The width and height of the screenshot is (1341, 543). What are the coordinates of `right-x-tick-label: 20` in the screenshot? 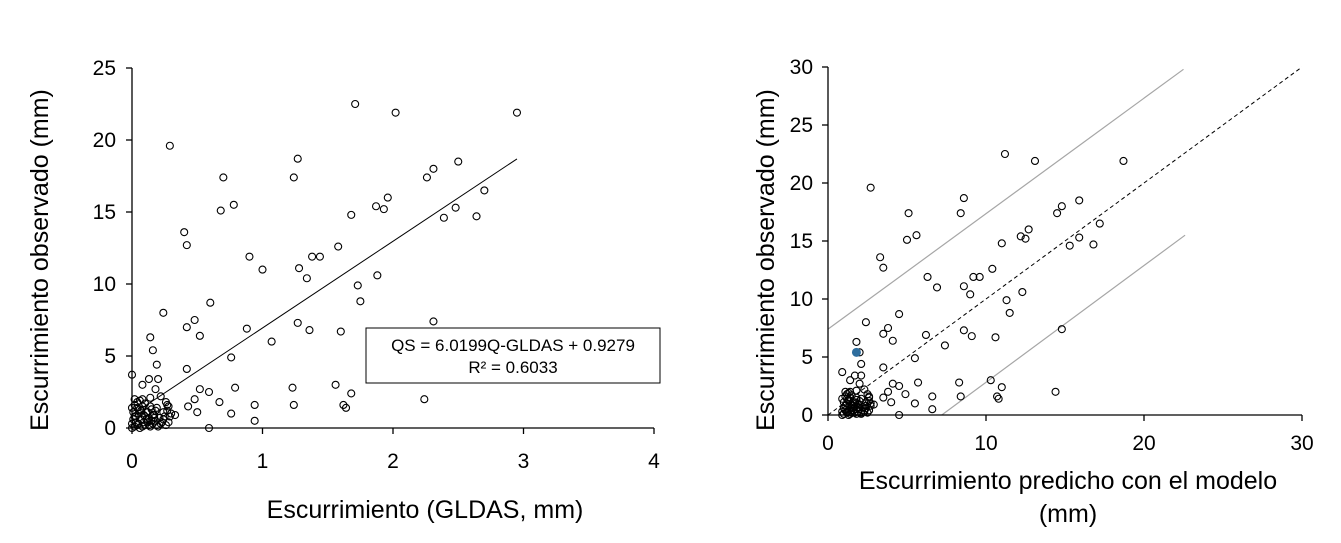 It's located at (1143, 443).